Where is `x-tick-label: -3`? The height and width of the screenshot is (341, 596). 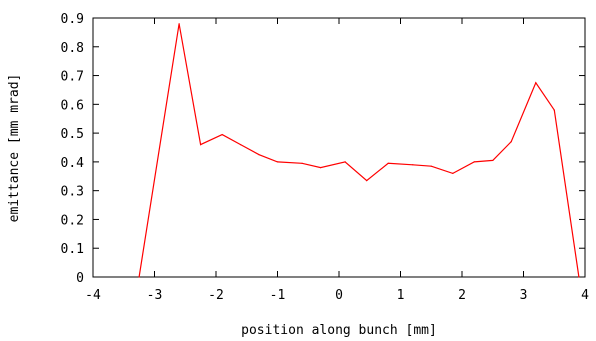 x-tick-label: -3 is located at coordinates (155, 295).